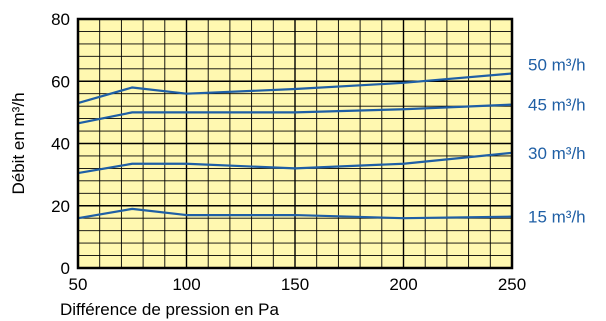 Image resolution: width=606 pixels, height=321 pixels. I want to click on x-axis-ticks: 50 100 150 200 250, so click(298, 284).